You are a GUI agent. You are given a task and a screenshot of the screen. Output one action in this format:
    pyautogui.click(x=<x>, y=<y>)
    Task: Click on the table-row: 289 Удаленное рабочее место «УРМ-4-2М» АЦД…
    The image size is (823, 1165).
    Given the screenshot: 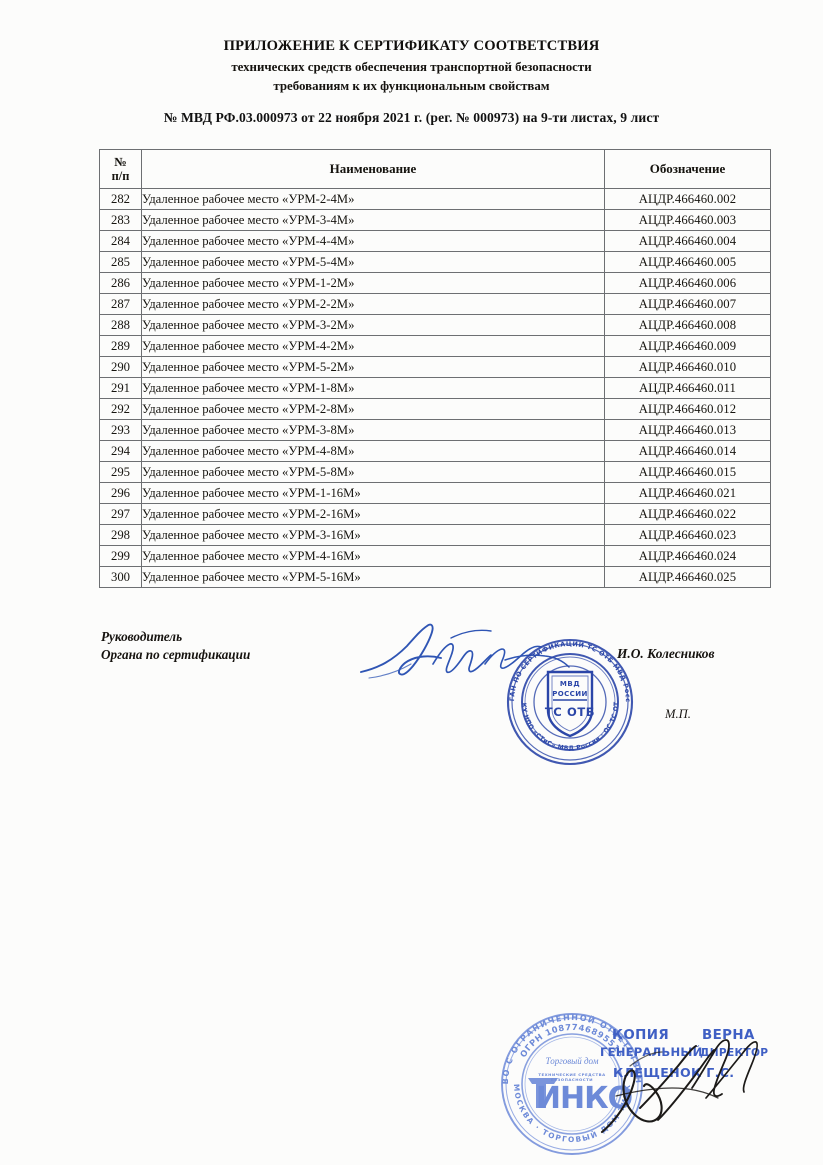 What is the action you would take?
    pyautogui.click(x=435, y=346)
    